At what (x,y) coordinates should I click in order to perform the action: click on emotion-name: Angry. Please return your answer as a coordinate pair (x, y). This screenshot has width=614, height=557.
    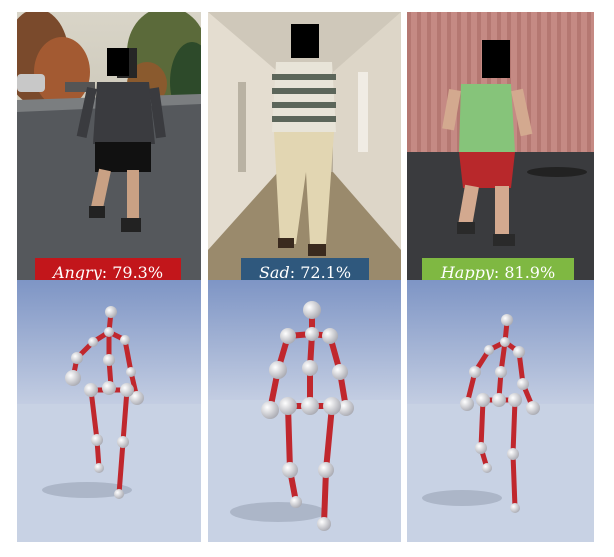
    Looking at the image, I should click on (77, 272).